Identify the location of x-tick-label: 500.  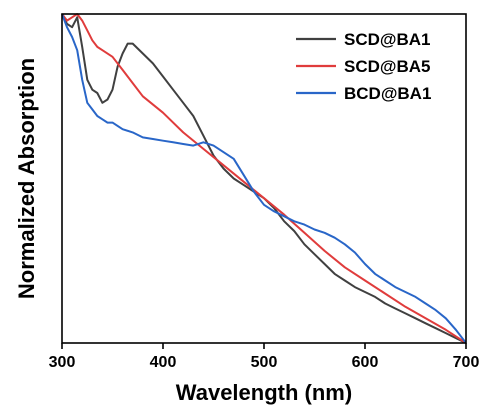
(264, 362).